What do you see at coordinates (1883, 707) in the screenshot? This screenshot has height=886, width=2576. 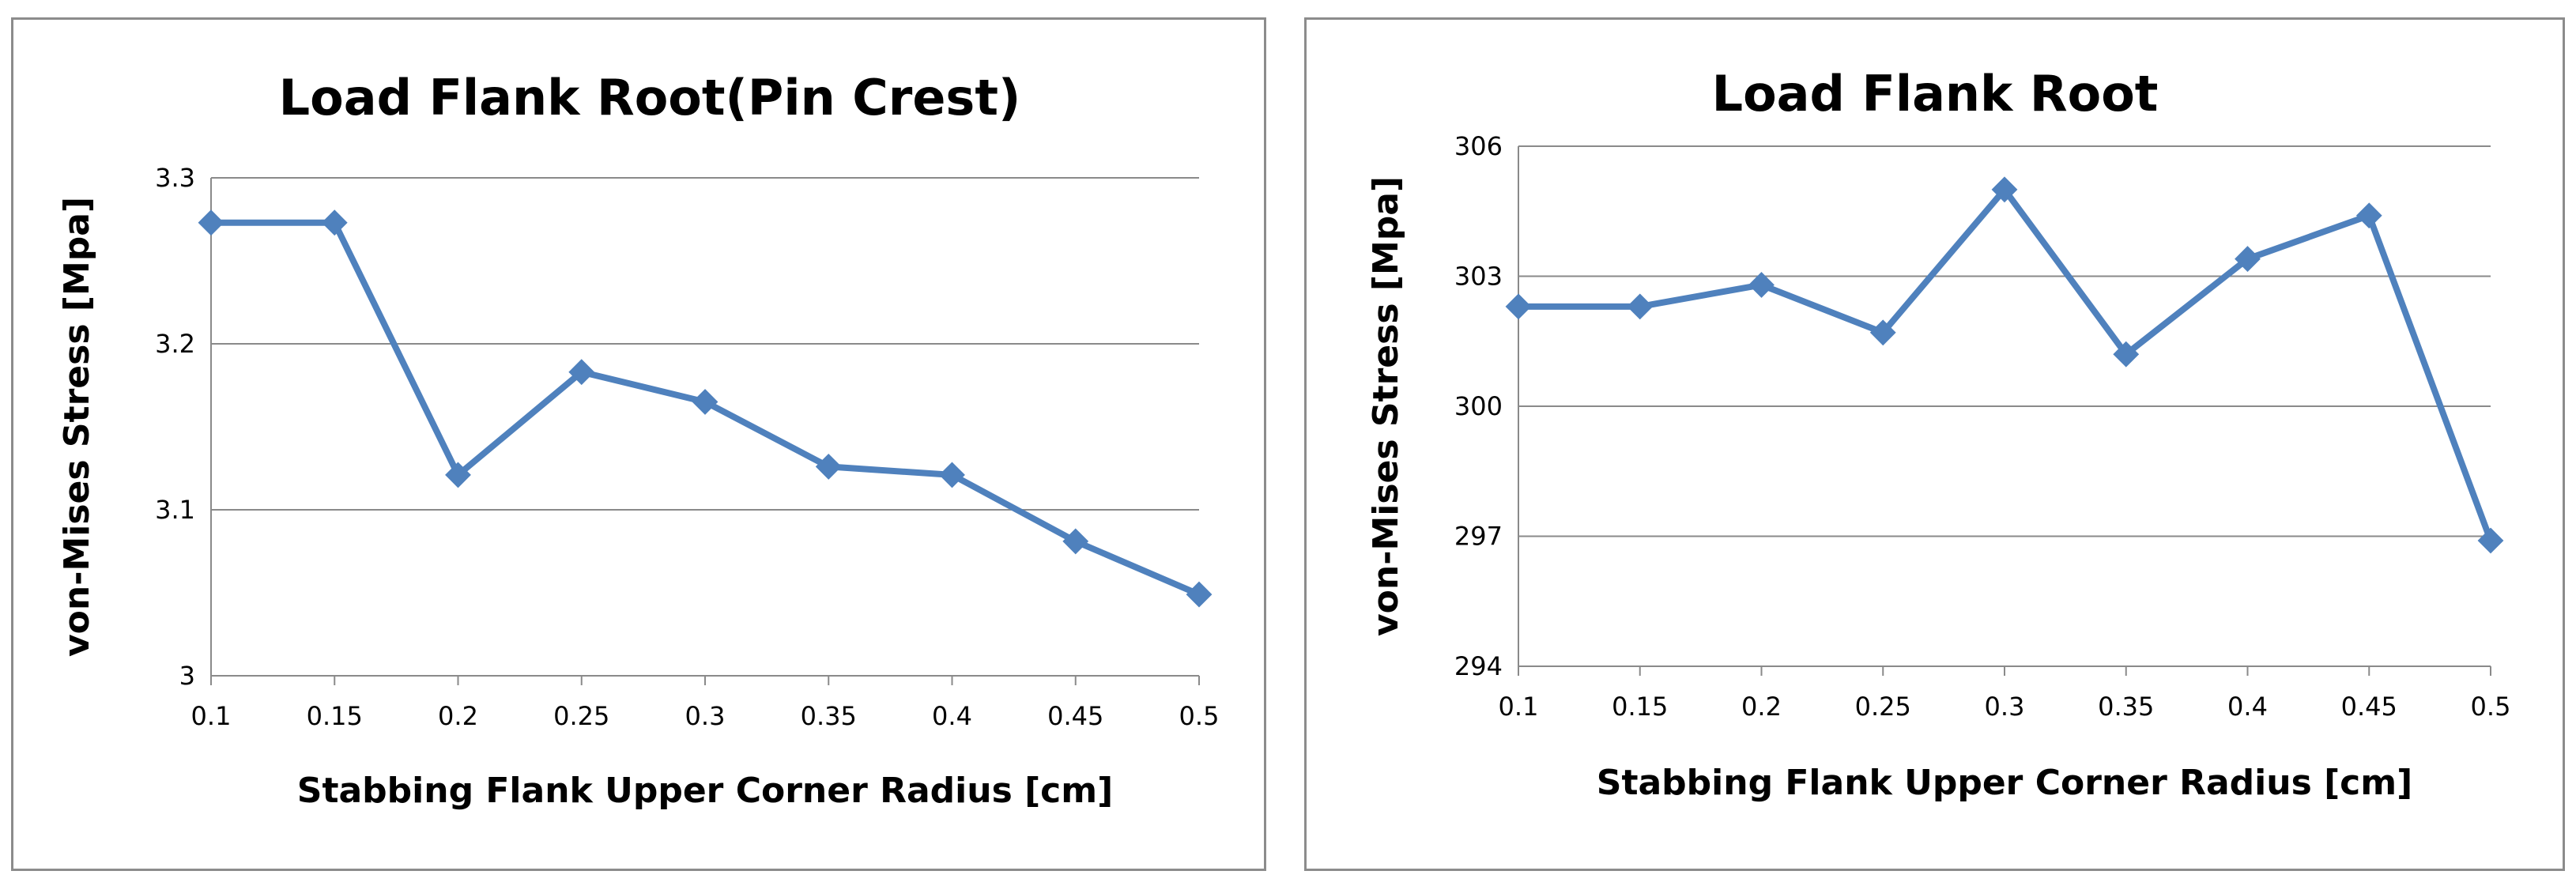 I see `x-tick-label-right-3: 0.25` at bounding box center [1883, 707].